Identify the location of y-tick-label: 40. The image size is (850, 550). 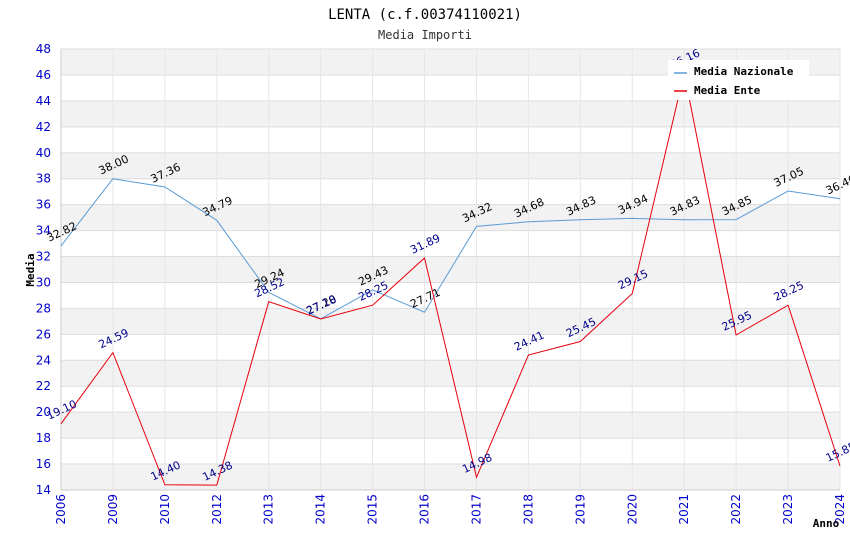
(43, 153).